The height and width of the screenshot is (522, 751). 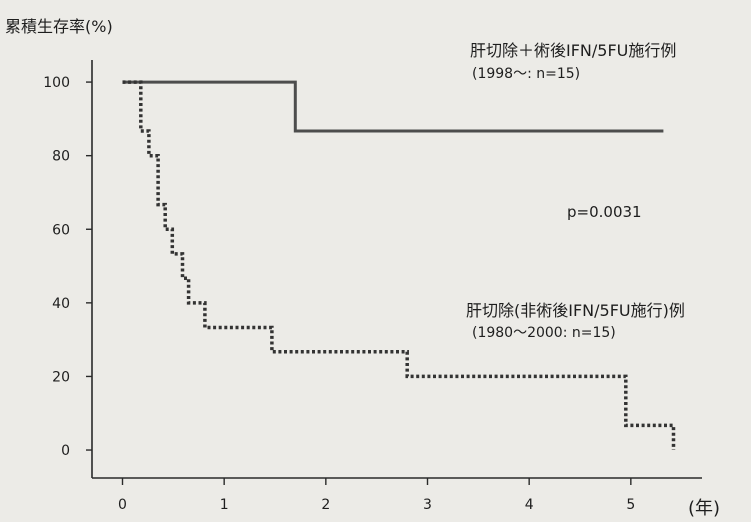 What do you see at coordinates (704, 508) in the screenshot?
I see `x-axis-title: (年)` at bounding box center [704, 508].